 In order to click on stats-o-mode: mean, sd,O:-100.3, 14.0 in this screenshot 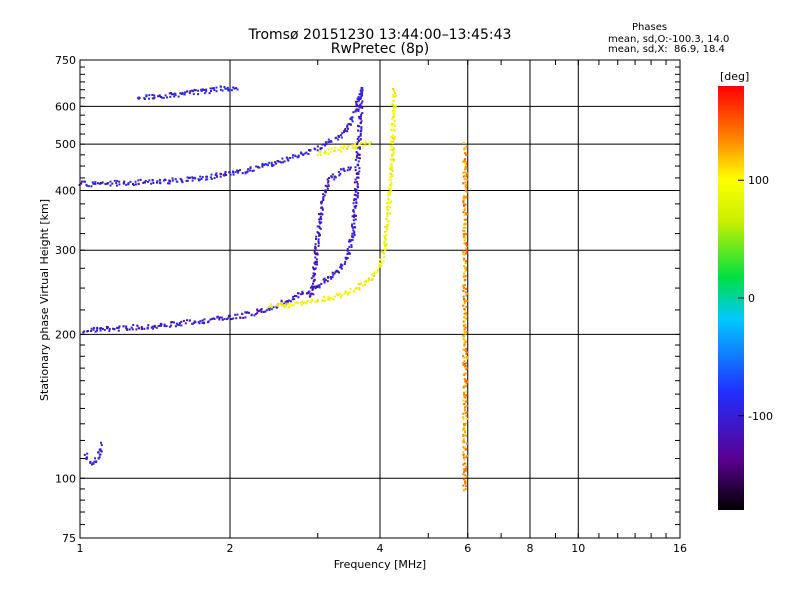, I will do `click(669, 39)`.